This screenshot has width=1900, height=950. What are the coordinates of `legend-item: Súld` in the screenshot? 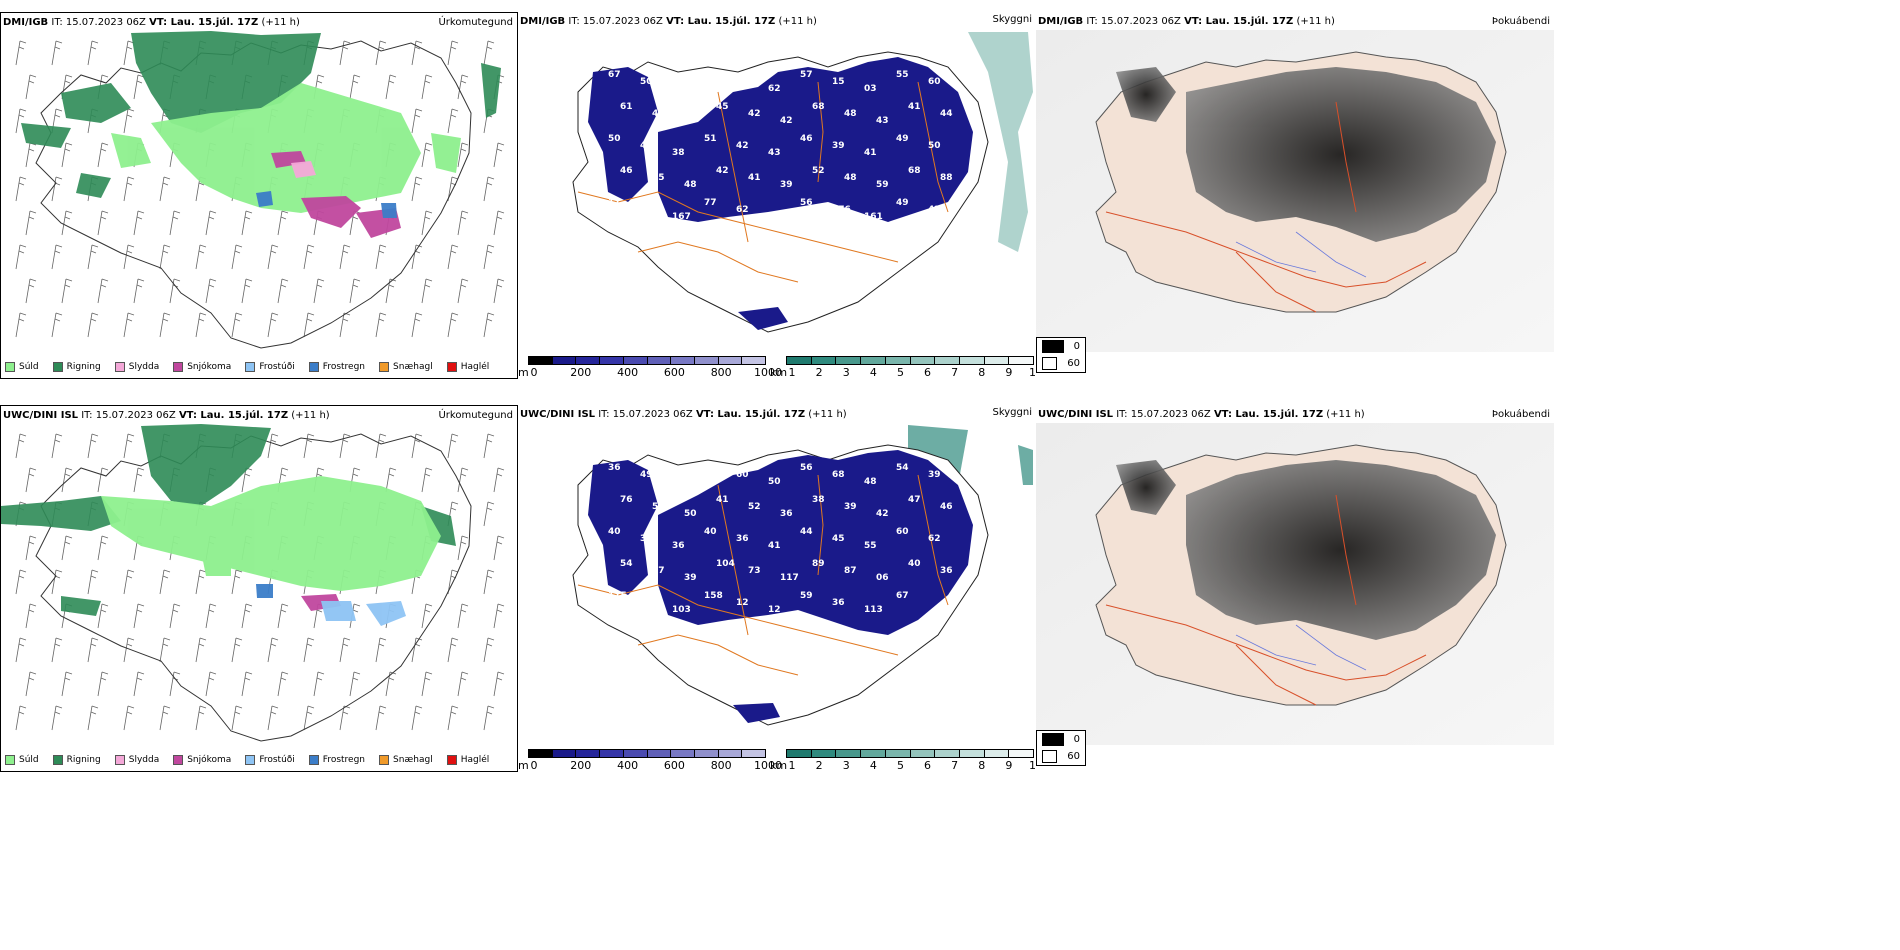 It's located at (22, 760).